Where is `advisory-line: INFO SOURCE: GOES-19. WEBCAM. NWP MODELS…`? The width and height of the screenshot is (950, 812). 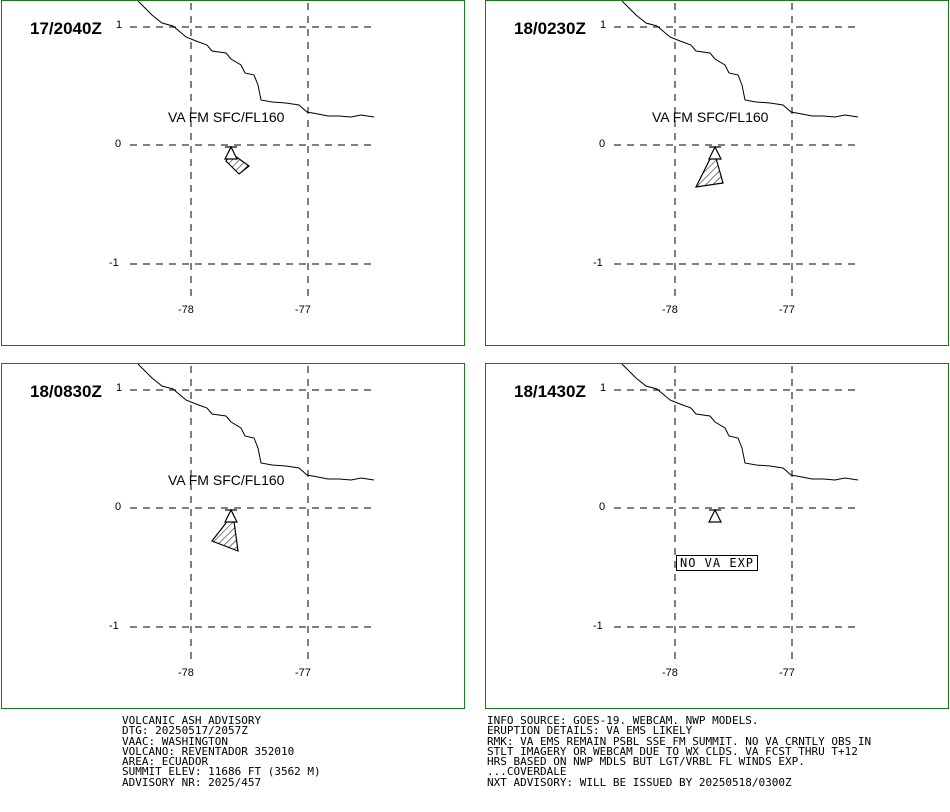 advisory-line: INFO SOURCE: GOES-19. WEBCAM. NWP MODELS… is located at coordinates (623, 720).